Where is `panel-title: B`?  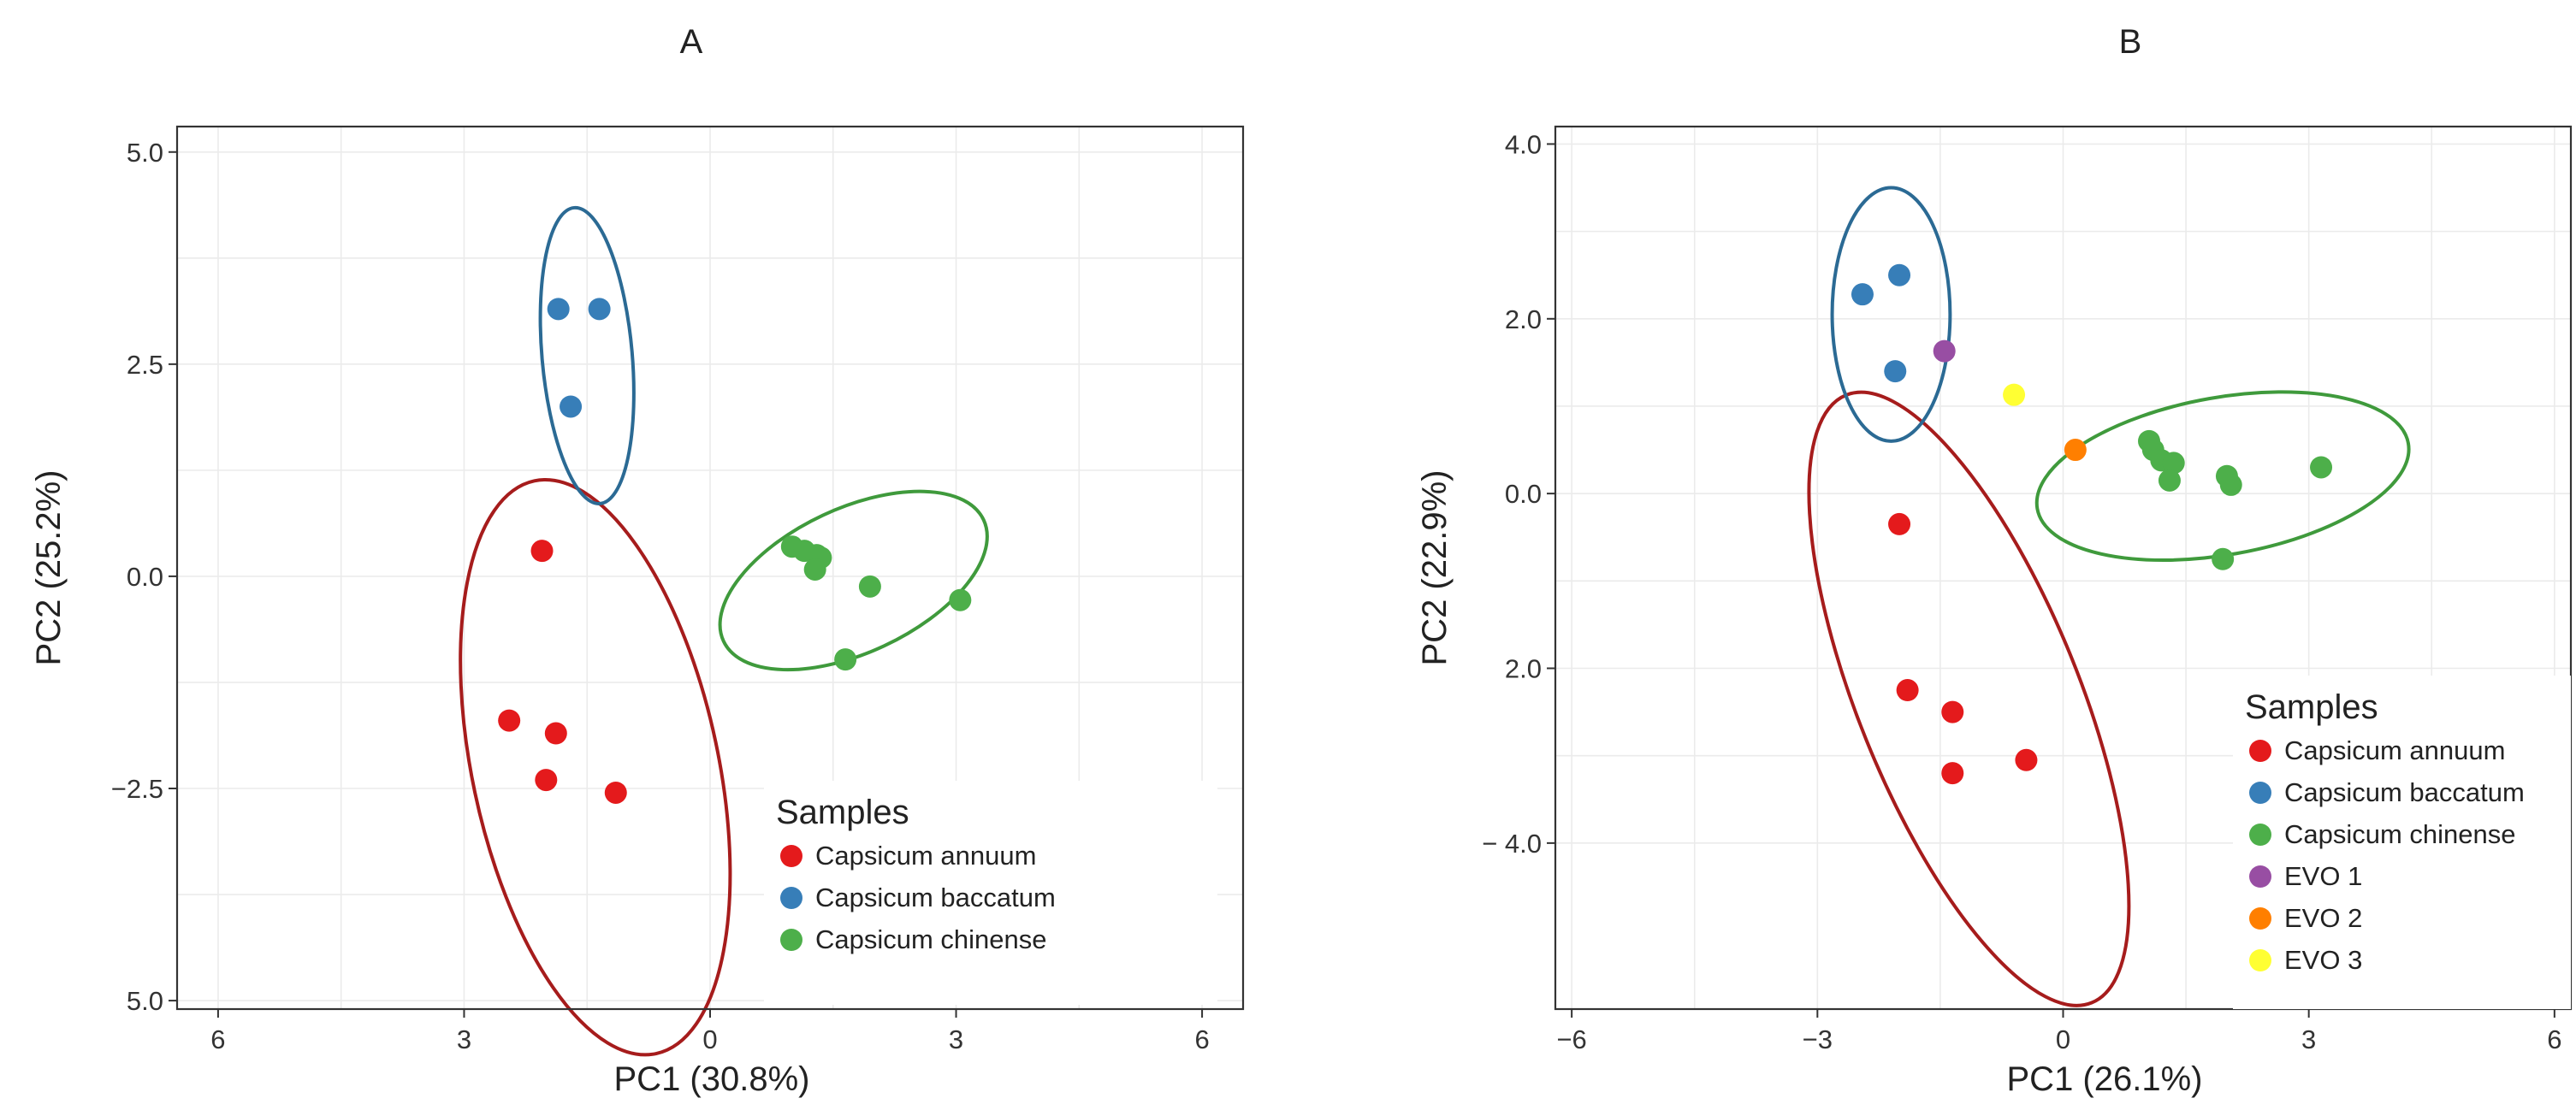 panel-title: B is located at coordinates (2130, 42).